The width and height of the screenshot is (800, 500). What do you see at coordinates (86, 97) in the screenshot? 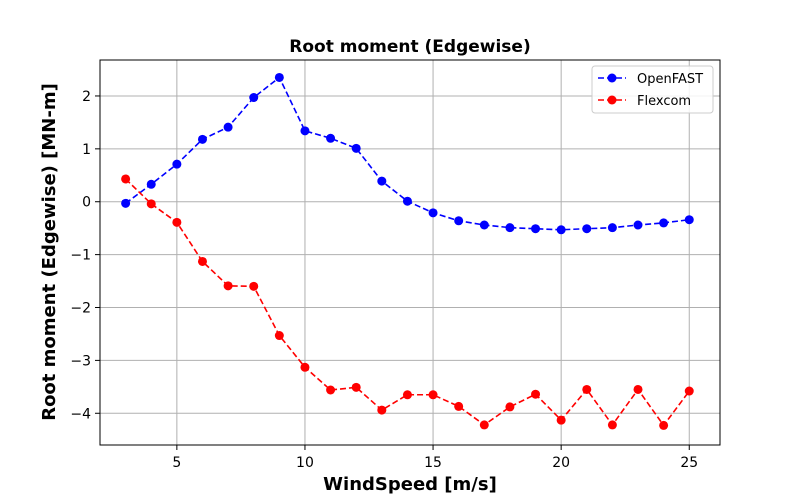
I see `y-tick-label: 2` at bounding box center [86, 97].